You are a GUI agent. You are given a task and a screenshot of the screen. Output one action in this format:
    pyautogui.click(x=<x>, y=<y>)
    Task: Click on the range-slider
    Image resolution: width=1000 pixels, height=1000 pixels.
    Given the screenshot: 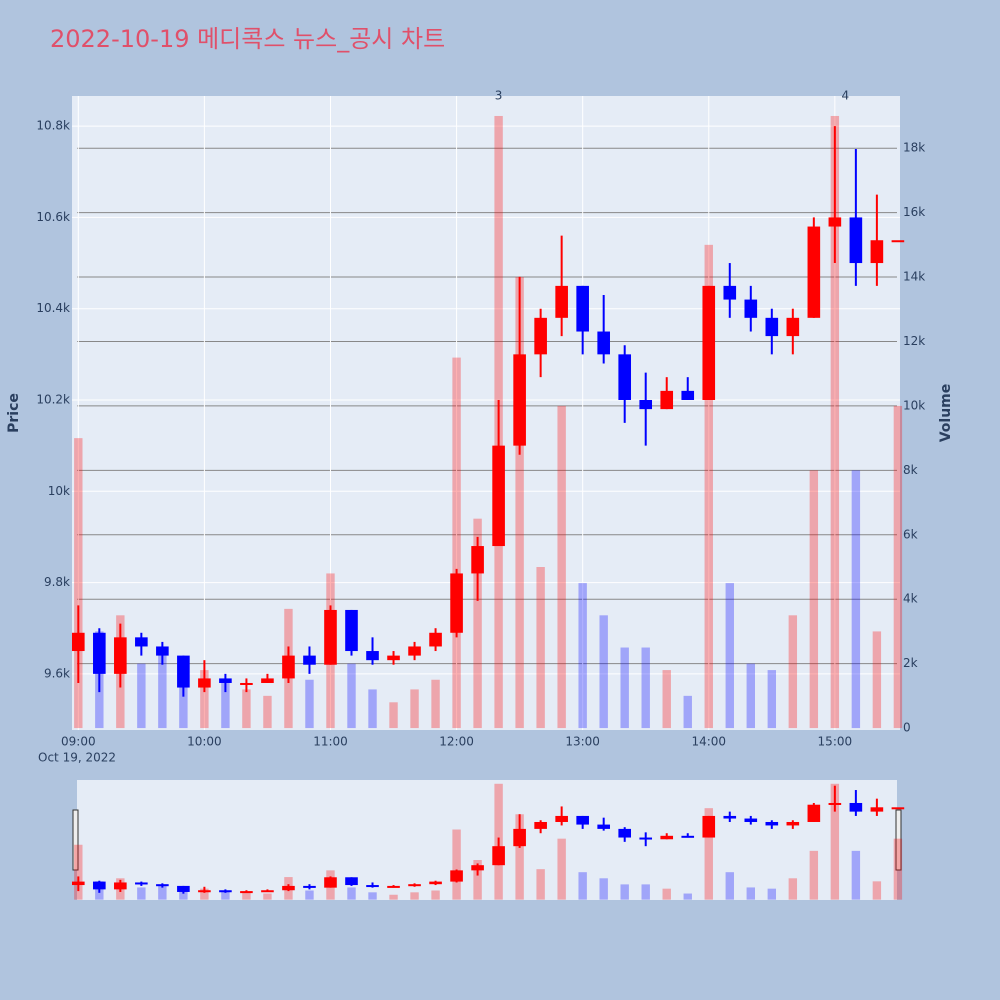 What is the action you would take?
    pyautogui.click(x=487, y=840)
    